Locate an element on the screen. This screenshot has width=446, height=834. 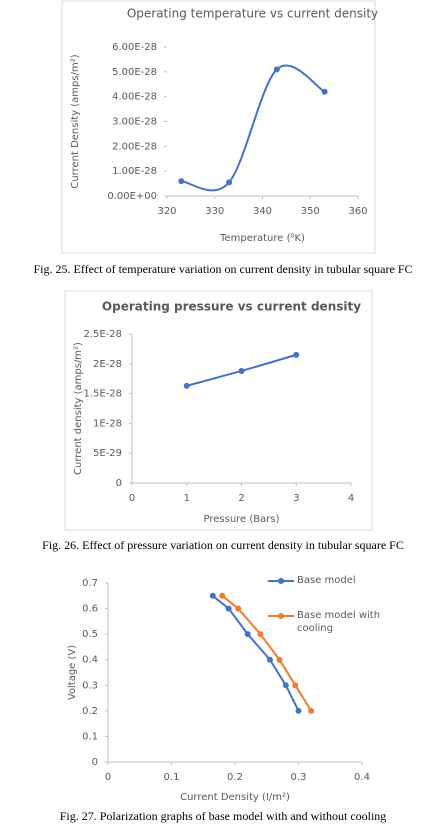
chart-title: Operating pressure vs current density is located at coordinates (231, 307).